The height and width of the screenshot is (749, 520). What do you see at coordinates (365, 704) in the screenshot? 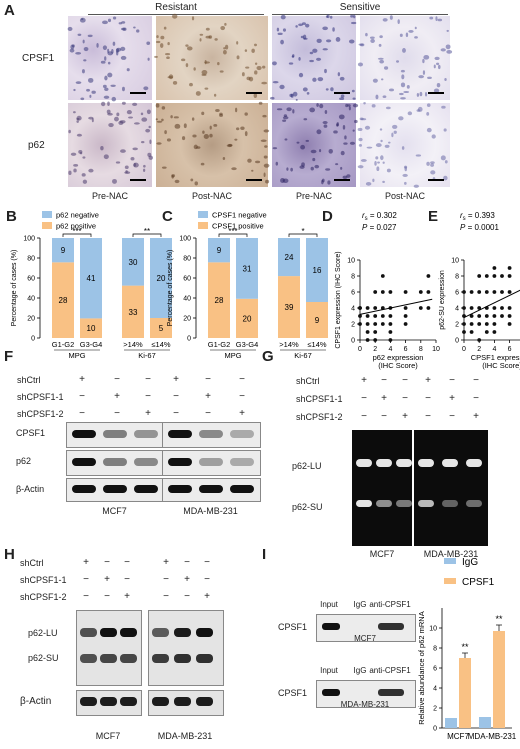
I see `rip-cell-label: MDA-MB-231` at bounding box center [365, 704].